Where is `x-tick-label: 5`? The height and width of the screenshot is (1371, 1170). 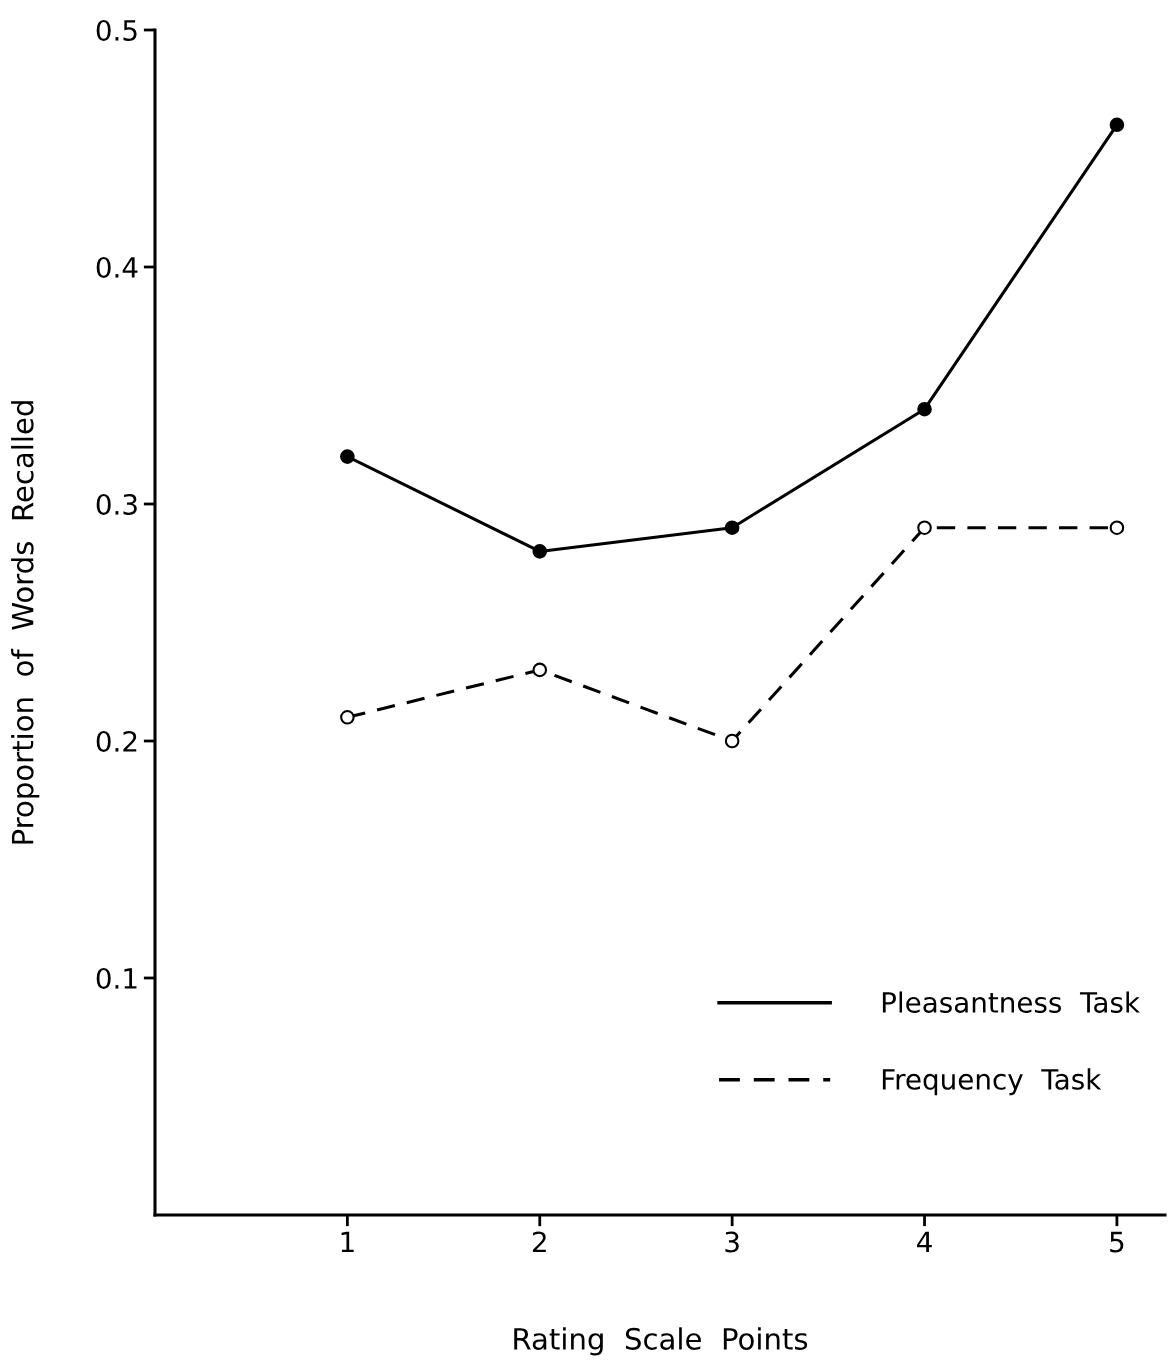
x-tick-label: 5 is located at coordinates (1117, 1242).